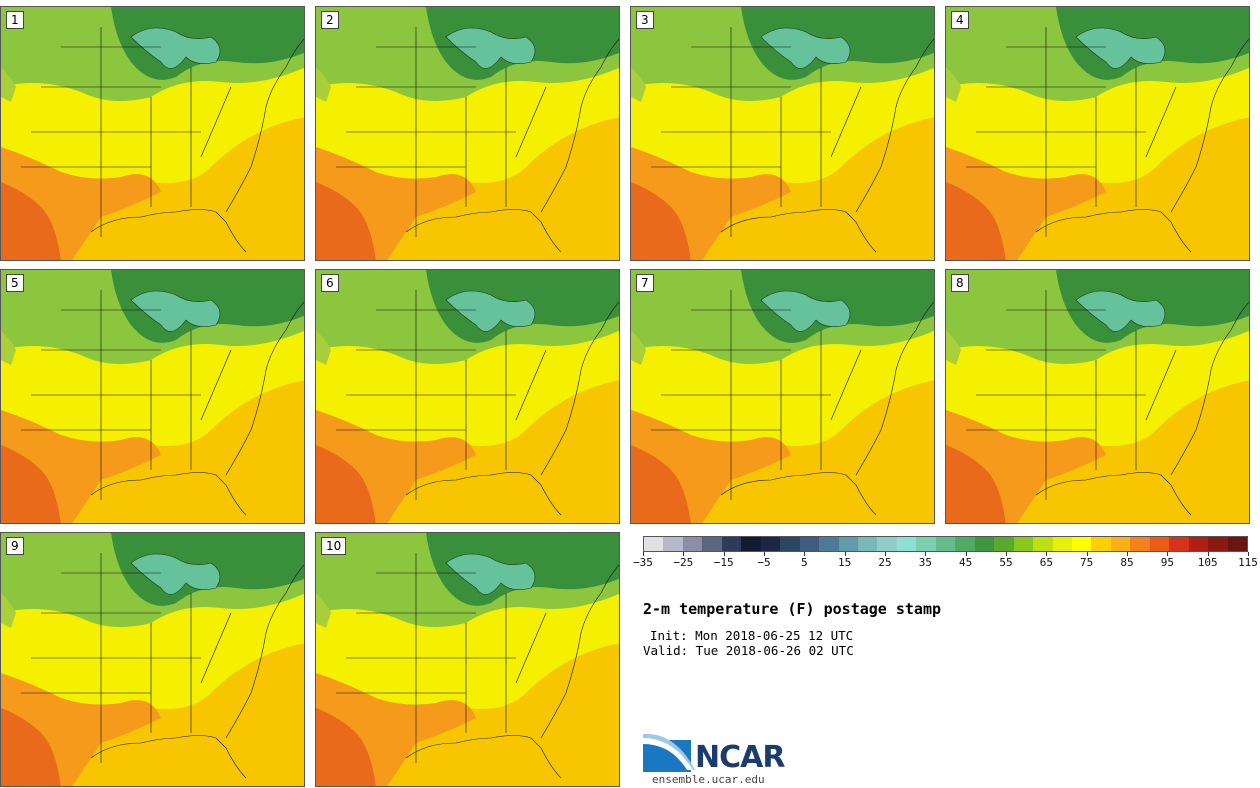 This screenshot has width=1260, height=788. I want to click on ensemble-member-map: 3, so click(782, 133).